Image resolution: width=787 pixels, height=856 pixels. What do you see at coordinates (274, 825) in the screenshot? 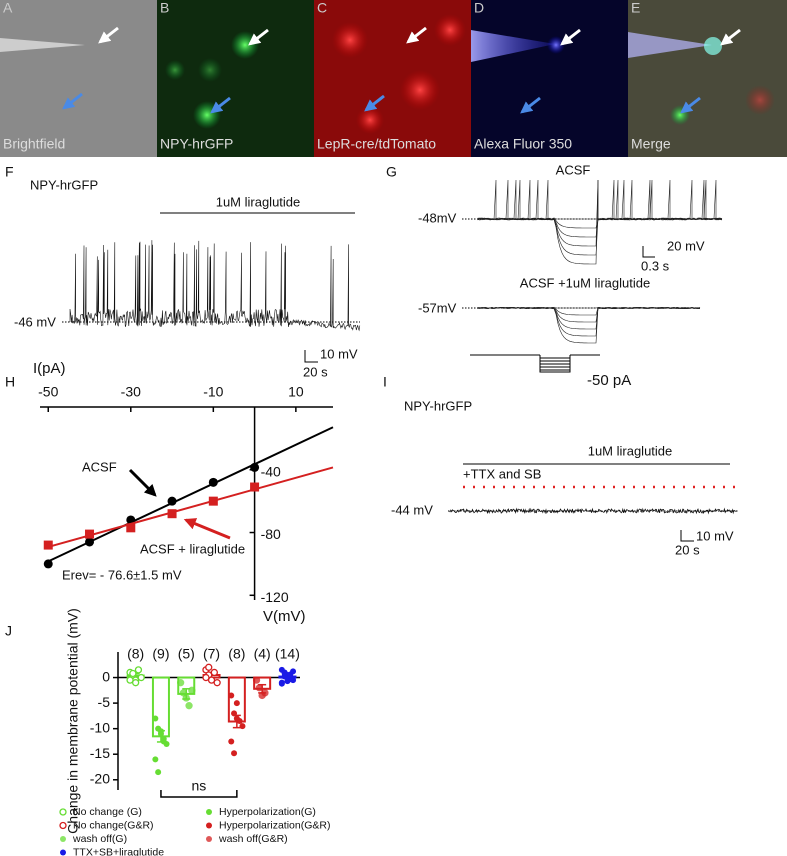
I see `legend-label: Hyperpolarization(G&R)` at bounding box center [274, 825].